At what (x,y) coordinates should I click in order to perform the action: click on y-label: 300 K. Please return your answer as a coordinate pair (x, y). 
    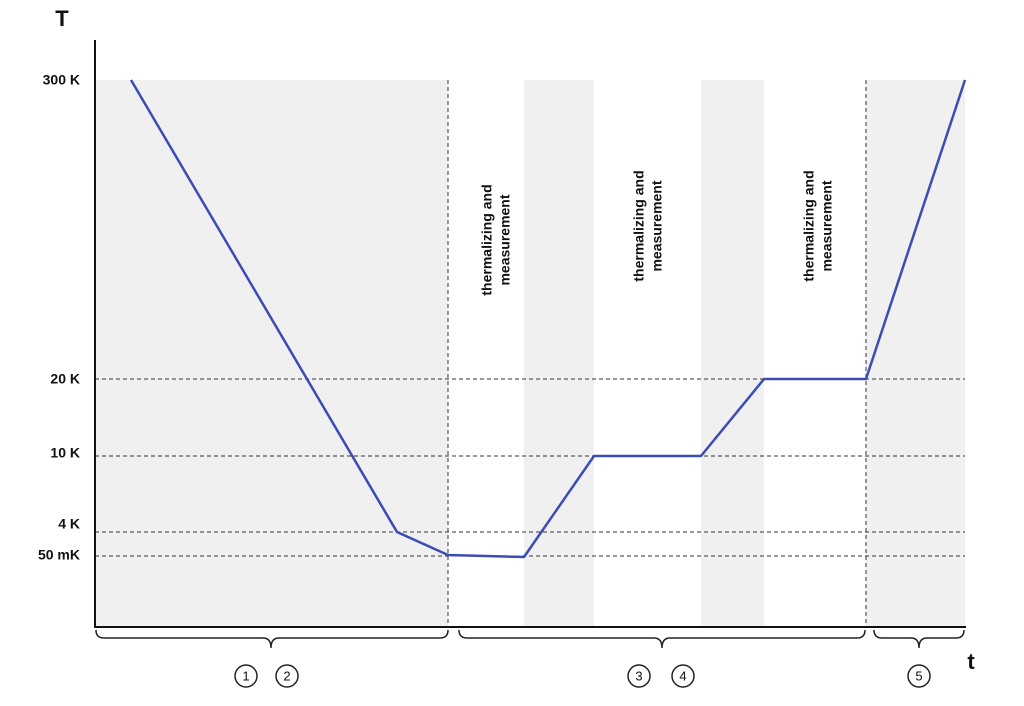
    Looking at the image, I should click on (61, 80).